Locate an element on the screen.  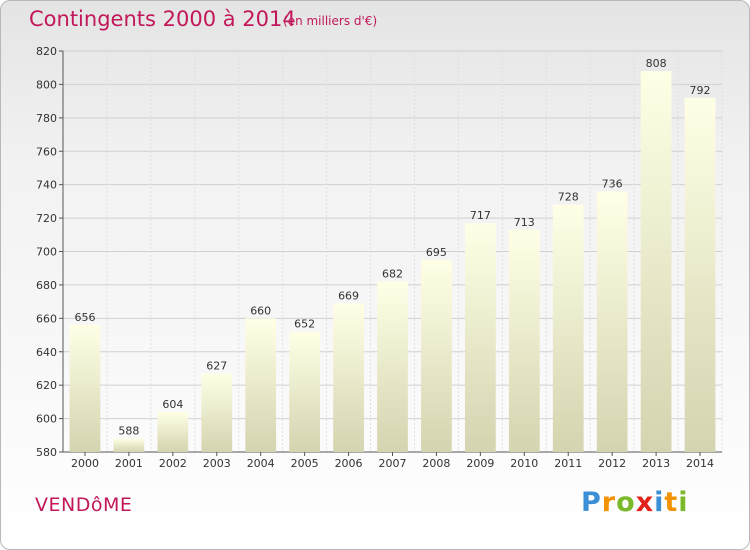
commune-name: VENDôME is located at coordinates (84, 505).